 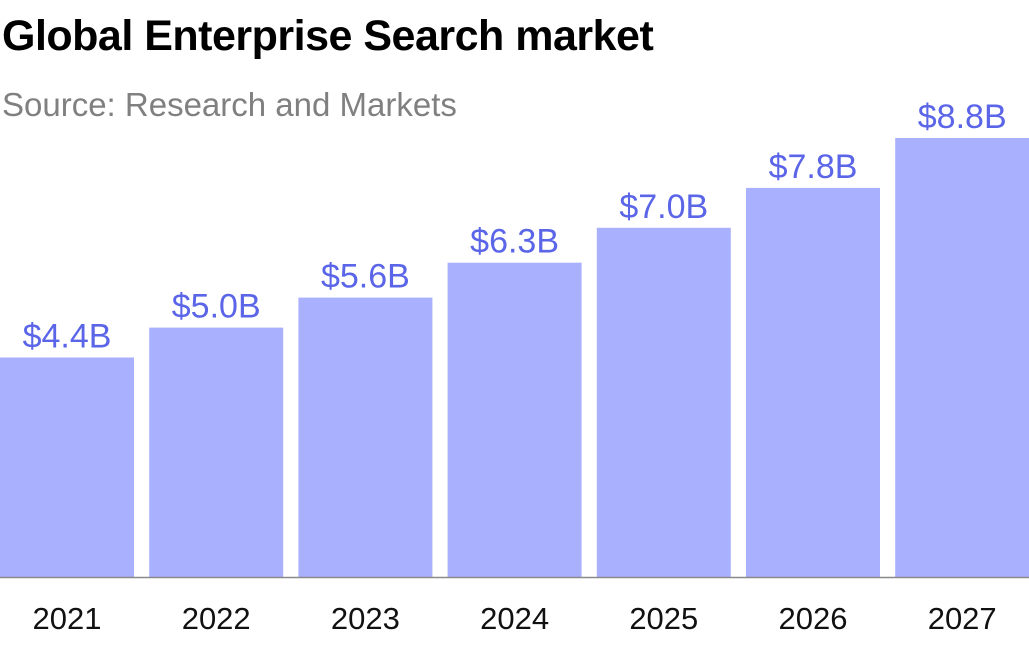 I want to click on bar-value-label-2023: $5.6B, so click(x=365, y=277).